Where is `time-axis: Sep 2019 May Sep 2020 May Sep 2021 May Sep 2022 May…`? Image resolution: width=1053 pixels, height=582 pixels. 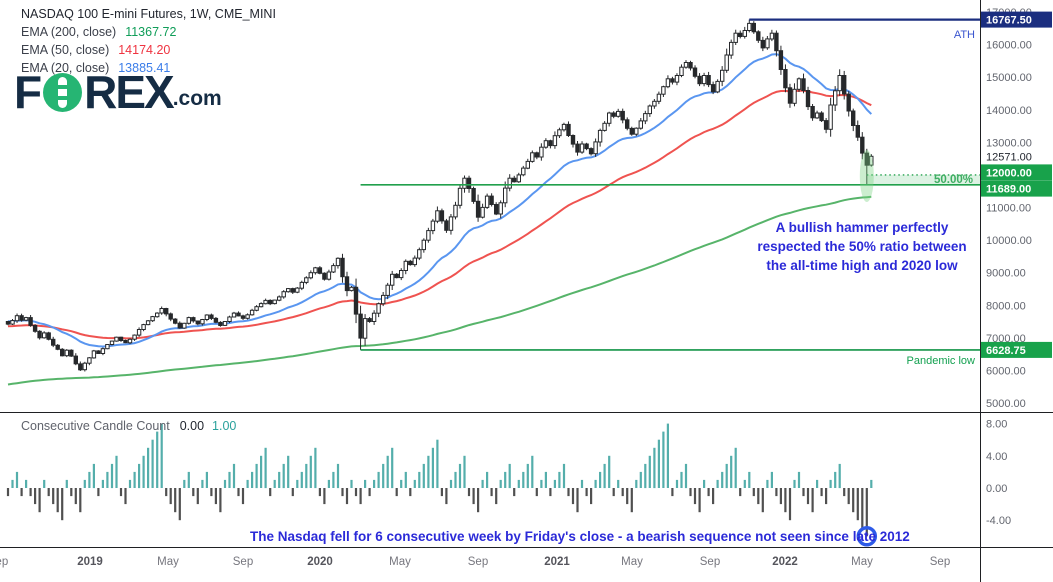
time-axis: Sep 2019 May Sep 2020 May Sep 2021 May Sep 2022 May… is located at coordinates (475, 562).